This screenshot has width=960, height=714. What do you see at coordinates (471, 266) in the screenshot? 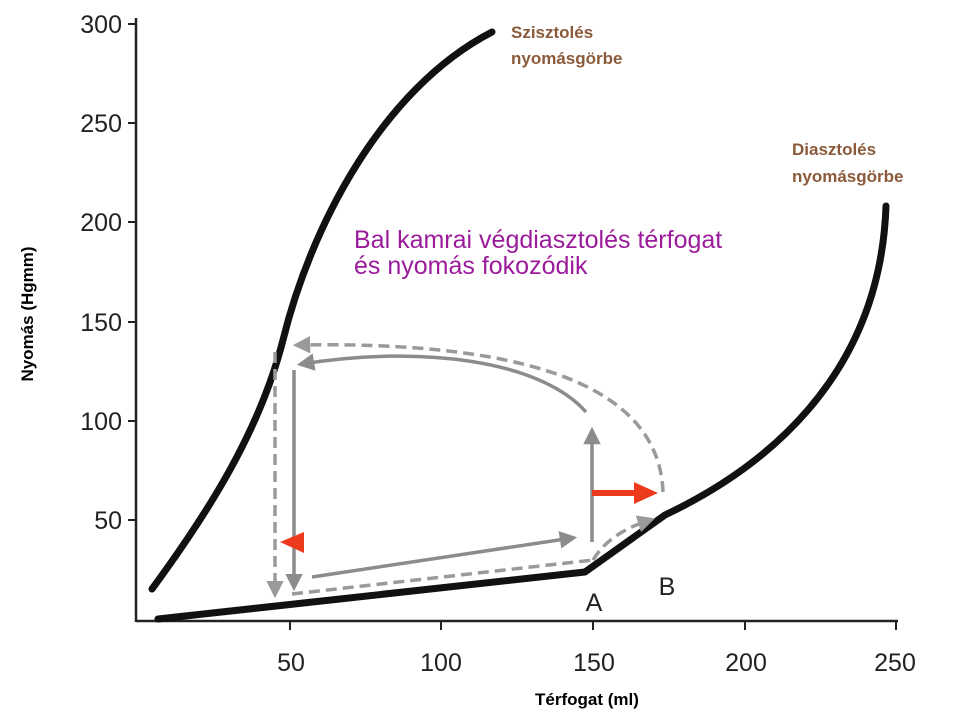
I see `annotation-line2: és nyomás fokozódik` at bounding box center [471, 266].